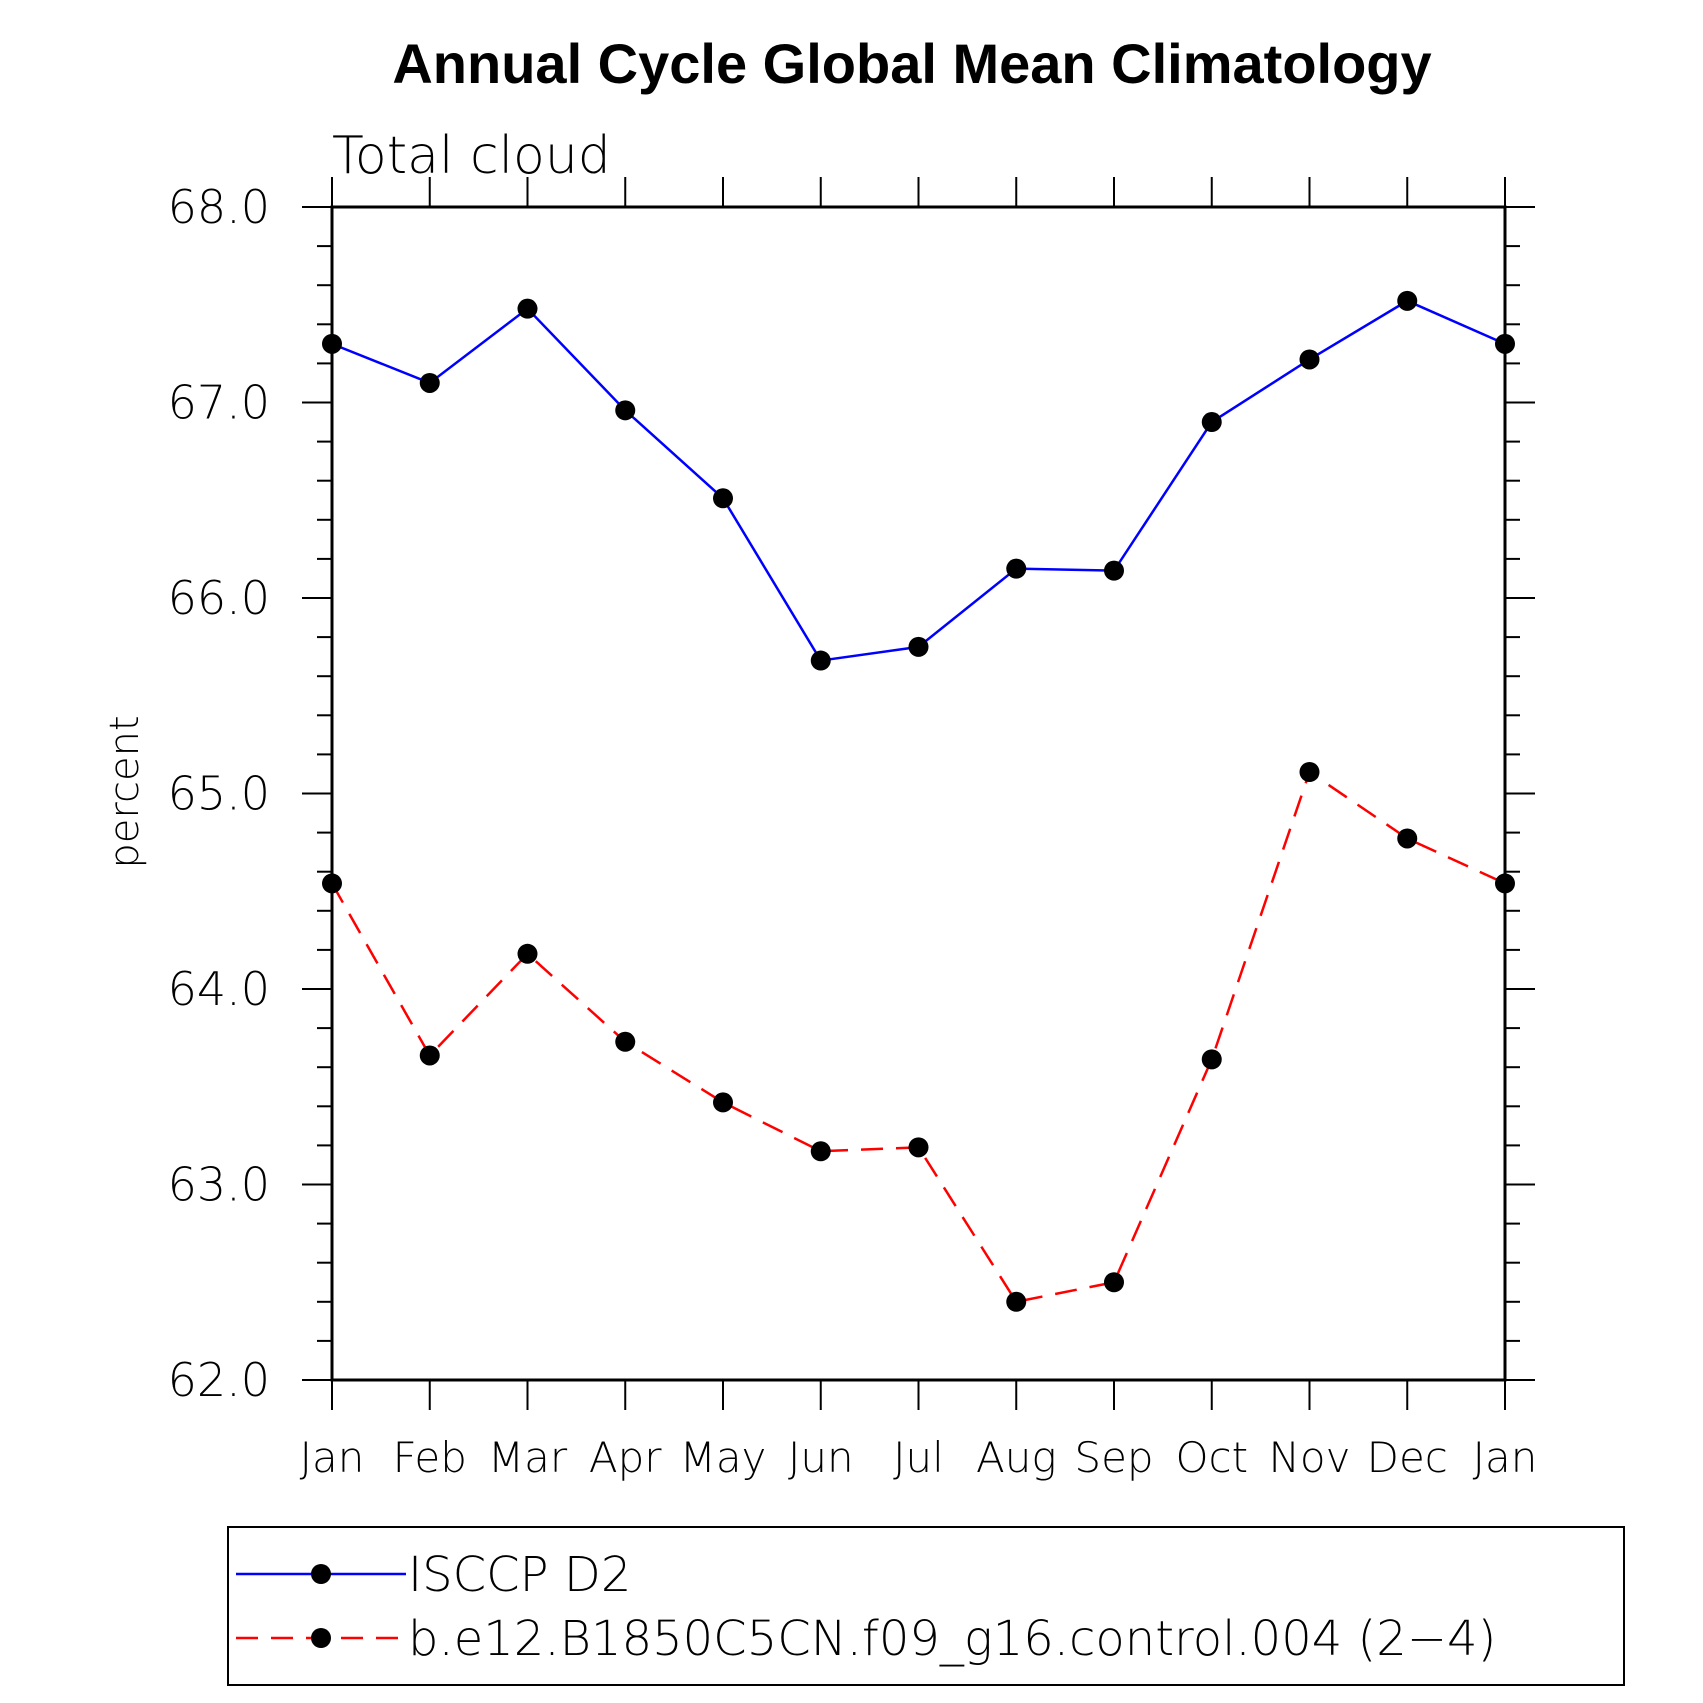 The width and height of the screenshot is (1703, 1703). I want to click on legend-label-1: ISCCP D2, so click(519, 1575).